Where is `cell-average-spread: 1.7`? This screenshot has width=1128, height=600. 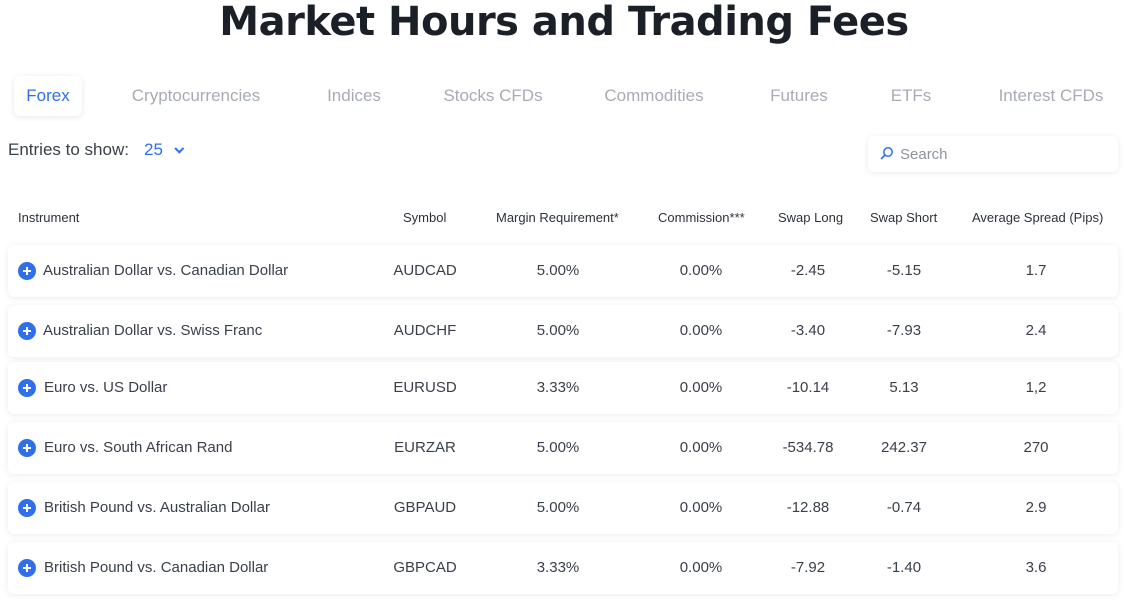 cell-average-spread: 1.7 is located at coordinates (1036, 270).